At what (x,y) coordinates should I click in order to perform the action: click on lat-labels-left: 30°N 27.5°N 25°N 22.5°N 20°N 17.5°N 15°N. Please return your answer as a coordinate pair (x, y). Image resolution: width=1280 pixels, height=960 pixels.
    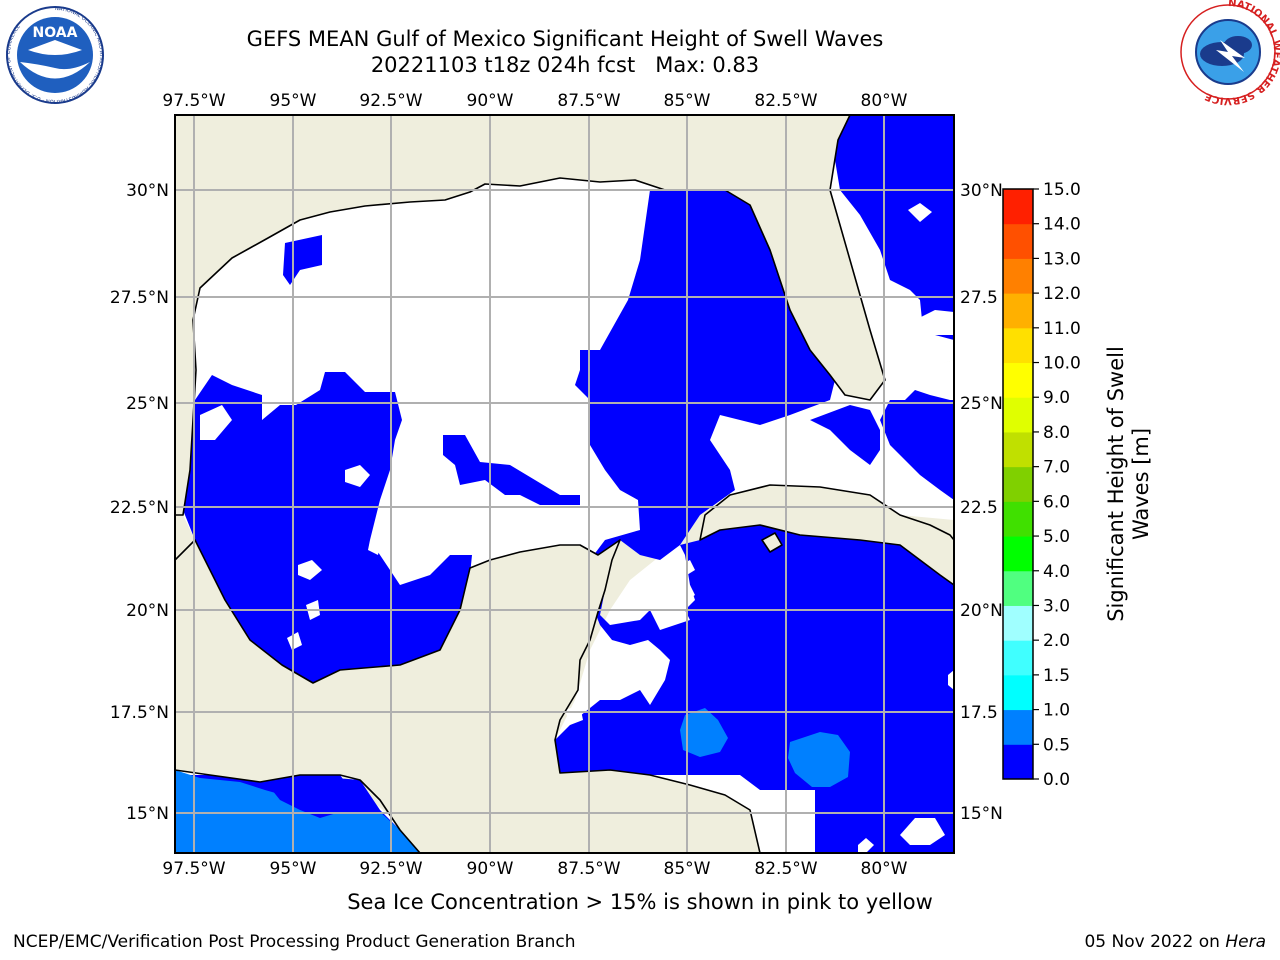
    Looking at the image, I should click on (139, 502).